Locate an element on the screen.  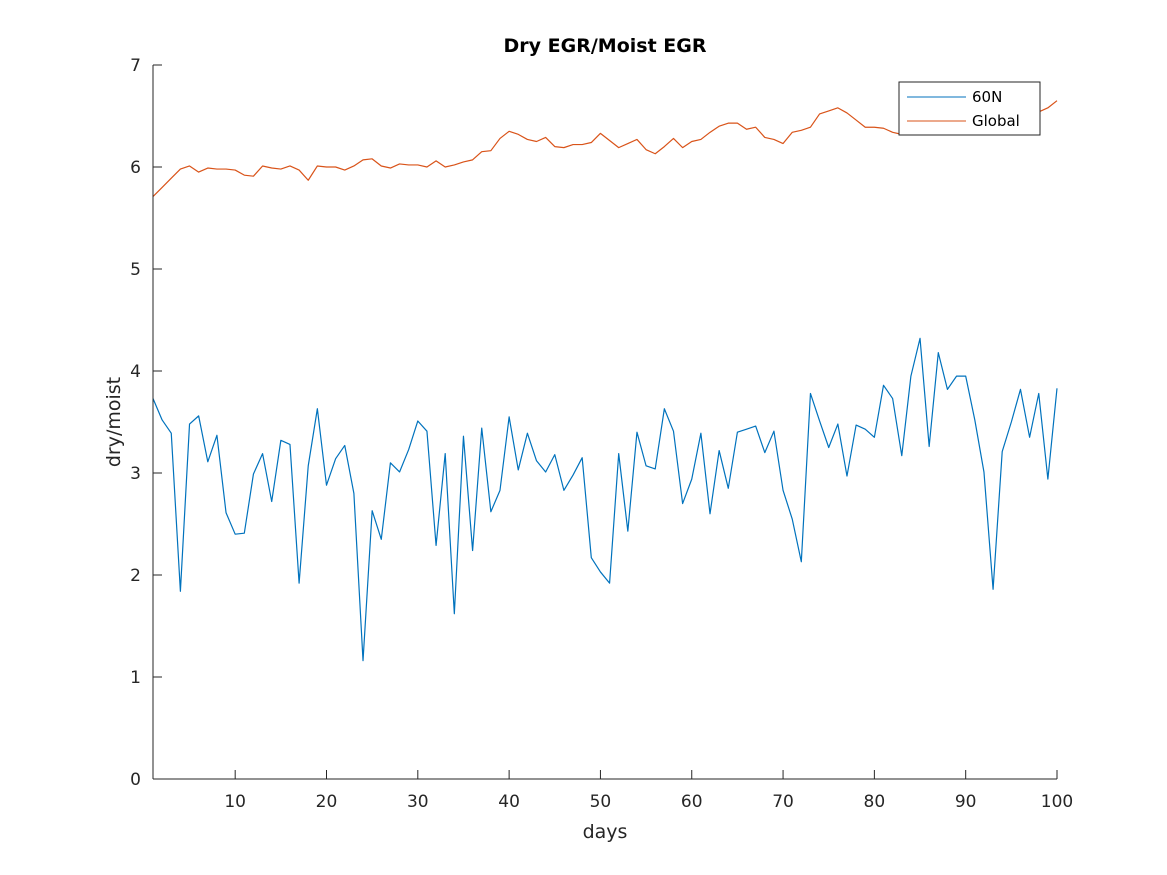
x-tick-label: 40 is located at coordinates (509, 802).